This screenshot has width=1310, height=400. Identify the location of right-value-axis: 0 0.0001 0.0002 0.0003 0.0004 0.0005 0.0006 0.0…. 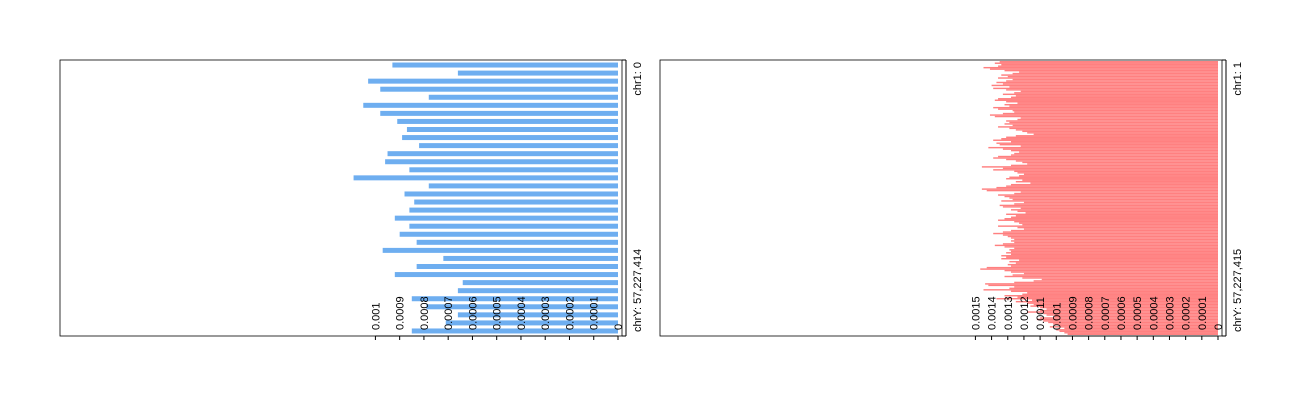
(1097, 318).